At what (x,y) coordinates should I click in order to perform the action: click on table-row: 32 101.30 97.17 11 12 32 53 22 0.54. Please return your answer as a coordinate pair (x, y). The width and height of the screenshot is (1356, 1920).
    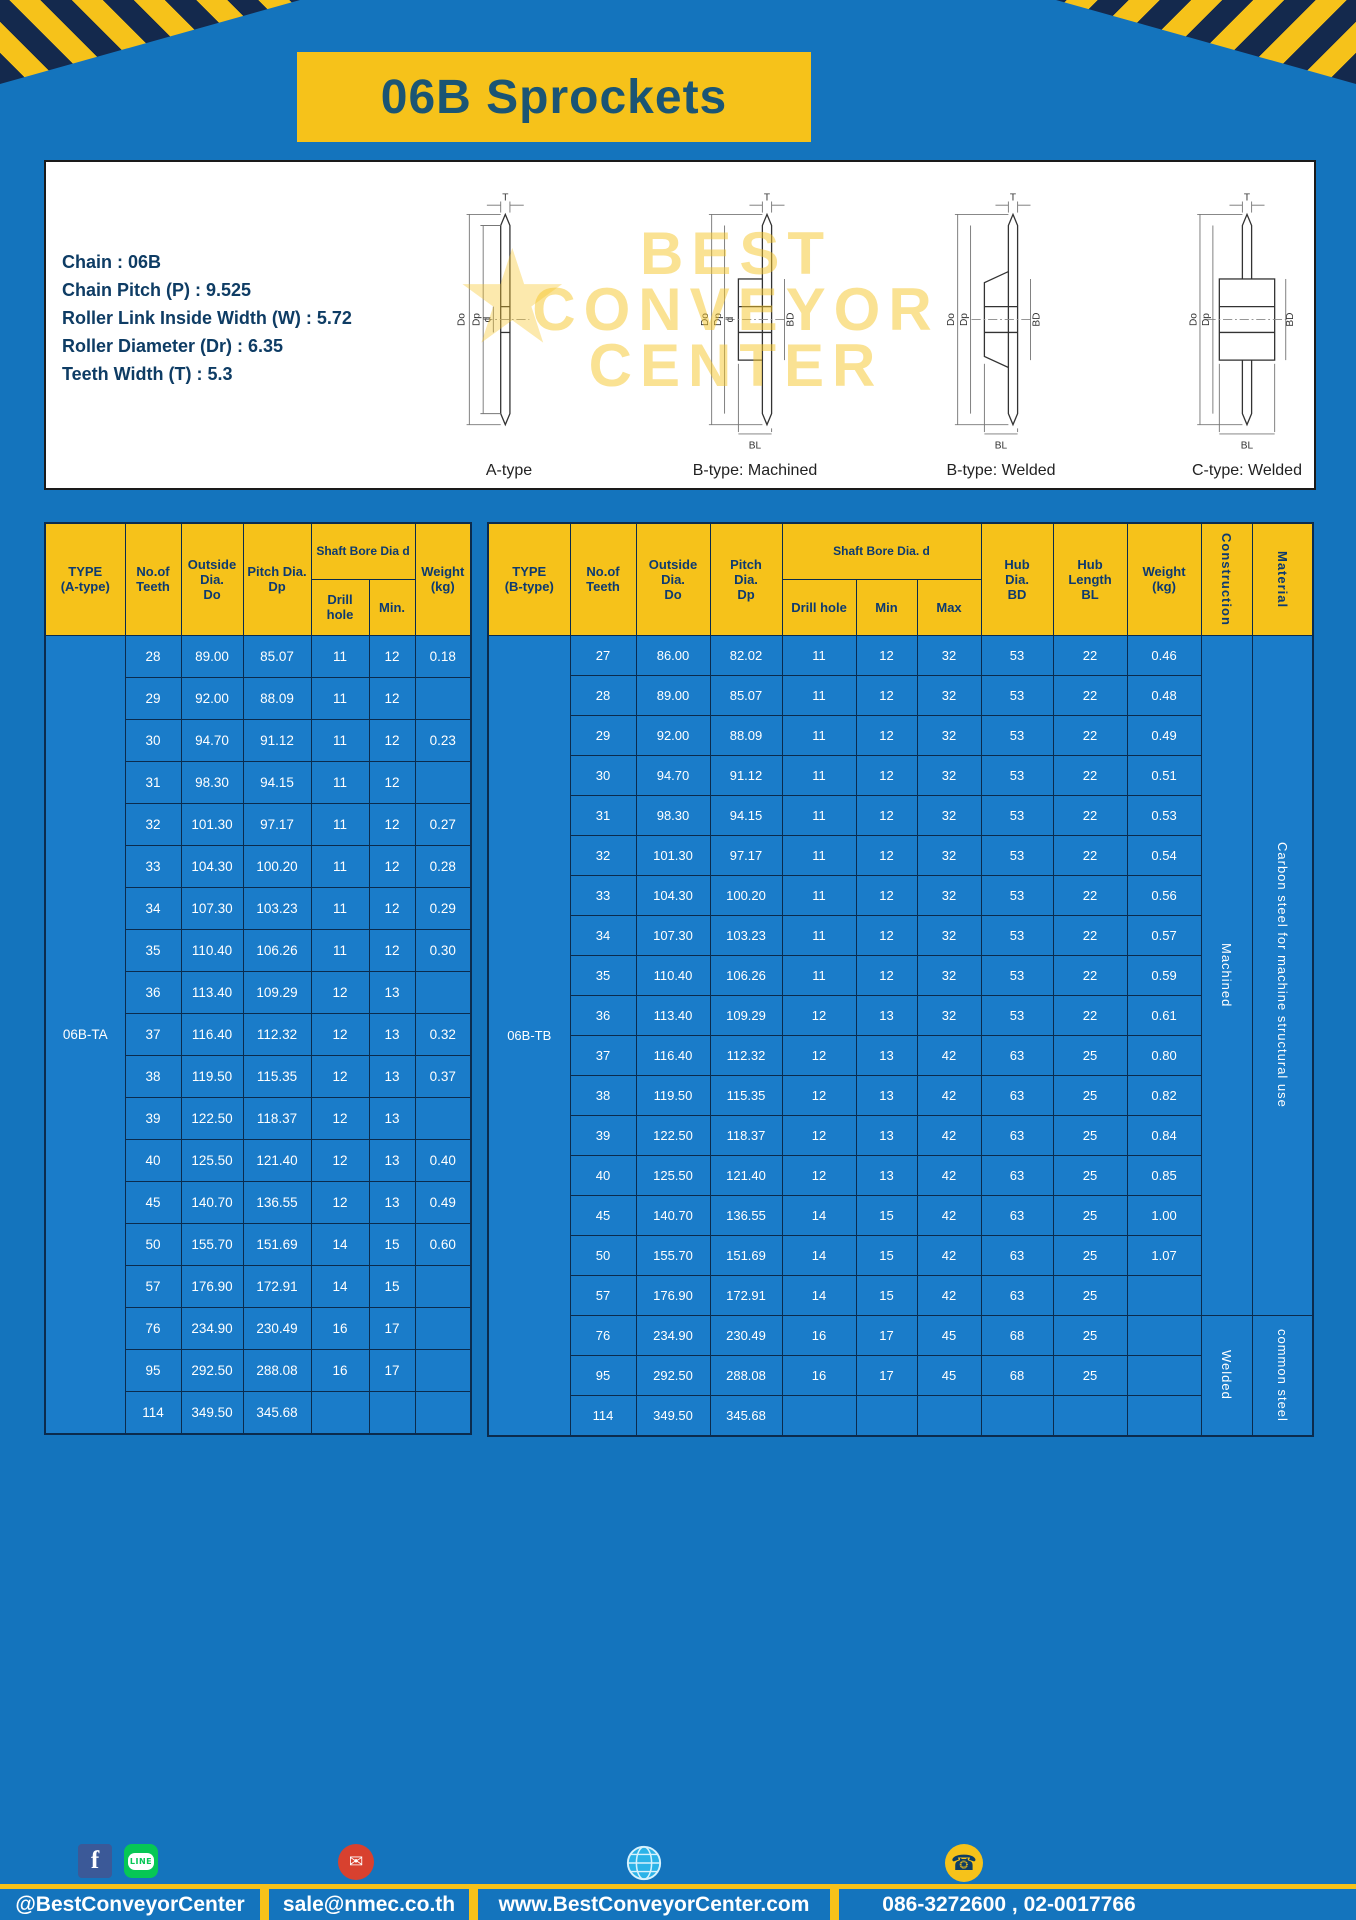
    Looking at the image, I should click on (900, 855).